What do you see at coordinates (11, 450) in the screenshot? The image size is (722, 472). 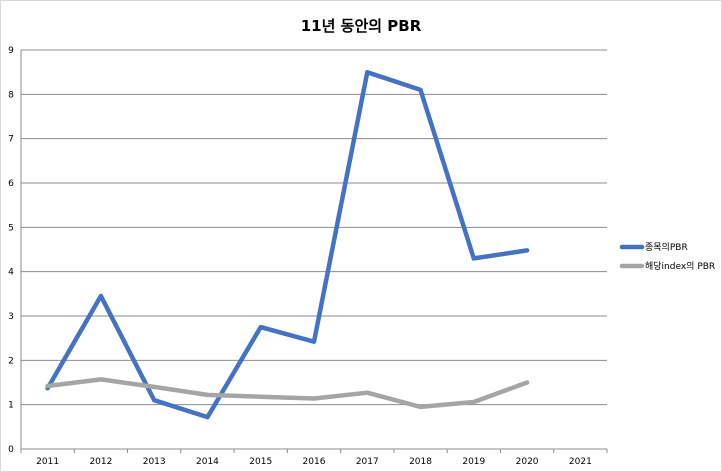 I see `y-tick-label: 0` at bounding box center [11, 450].